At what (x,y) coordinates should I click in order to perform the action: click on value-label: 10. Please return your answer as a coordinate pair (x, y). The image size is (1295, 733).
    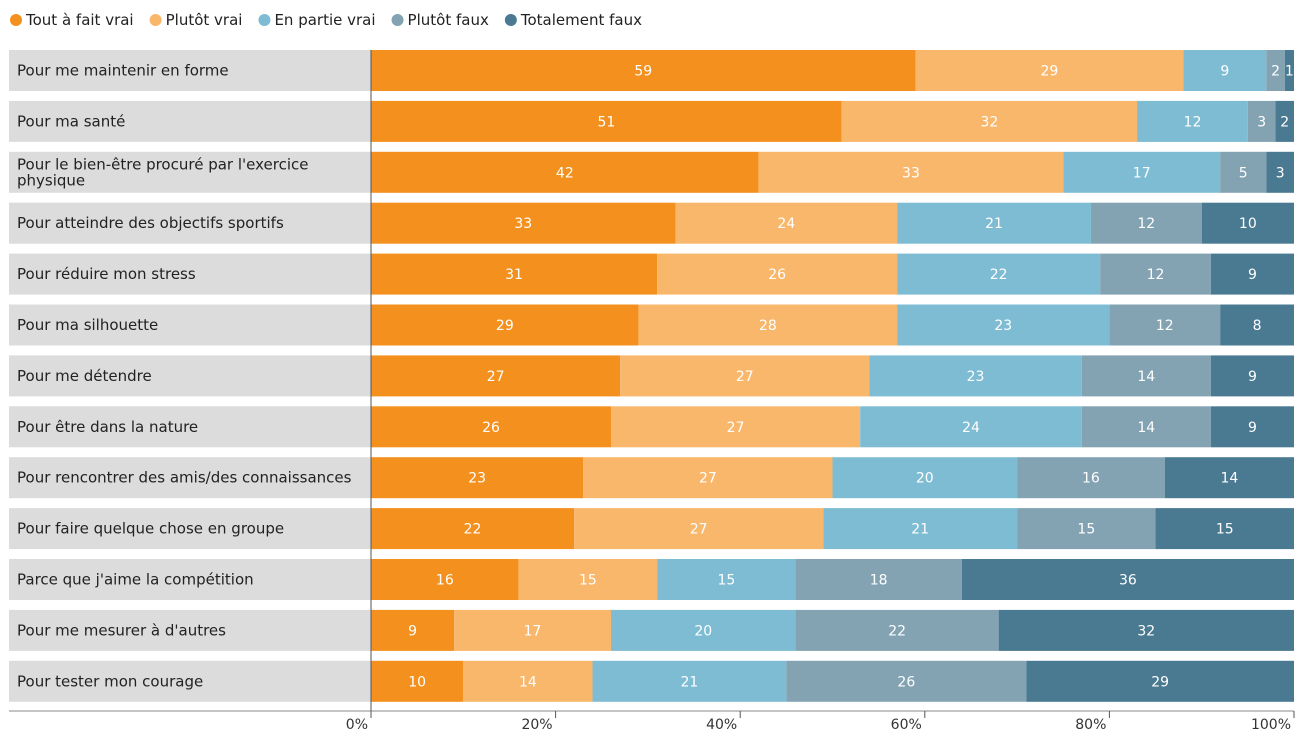
    Looking at the image, I should click on (417, 682).